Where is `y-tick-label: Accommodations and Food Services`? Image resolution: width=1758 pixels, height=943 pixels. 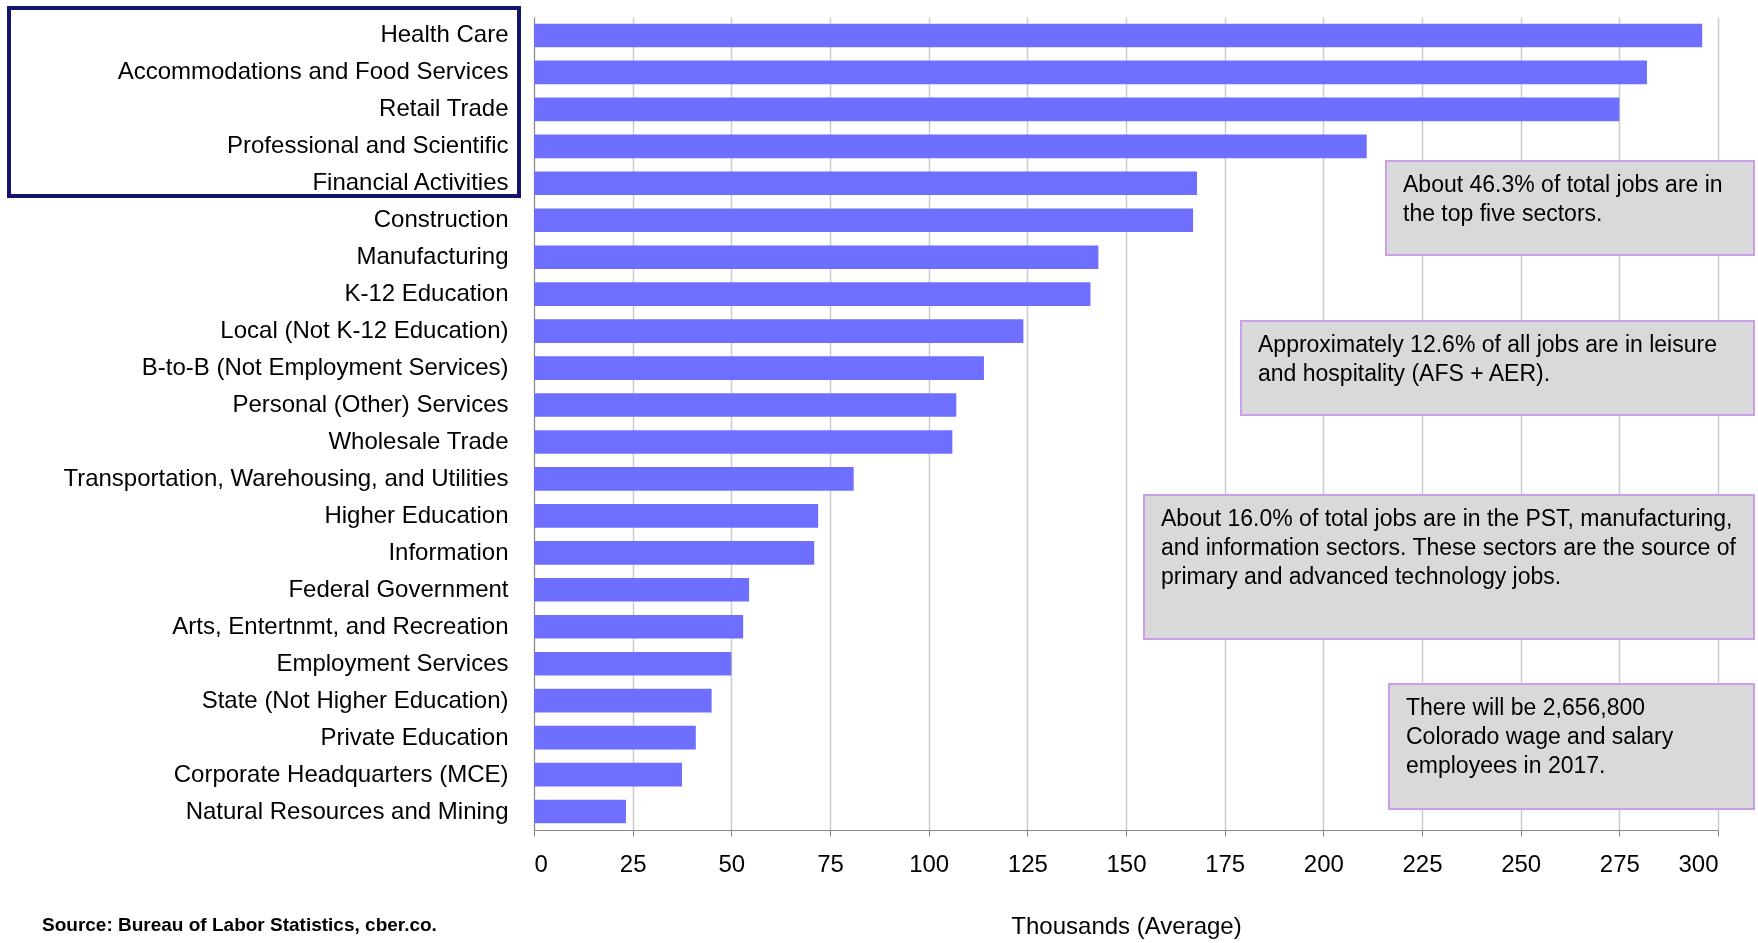
y-tick-label: Accommodations and Food Services is located at coordinates (313, 71).